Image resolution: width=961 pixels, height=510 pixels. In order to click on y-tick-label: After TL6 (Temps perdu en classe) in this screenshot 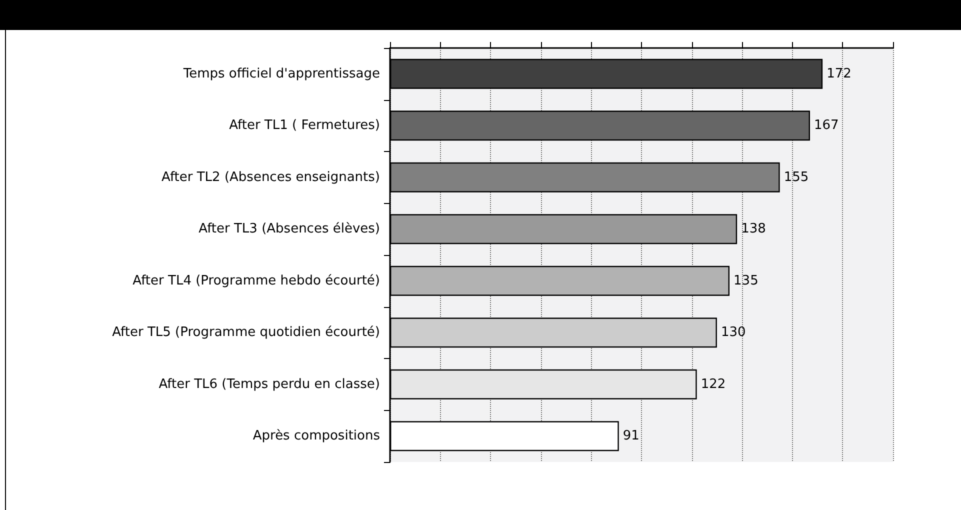, I will do `click(269, 384)`.